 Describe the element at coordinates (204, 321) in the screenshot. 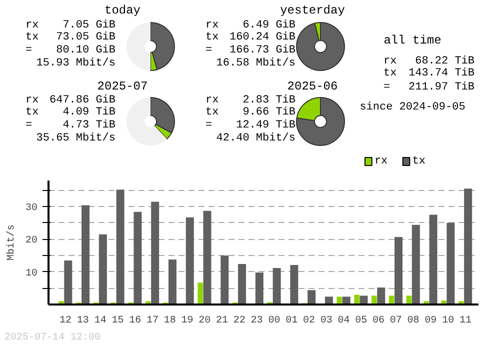

I see `x-tick-label: 20` at that location.